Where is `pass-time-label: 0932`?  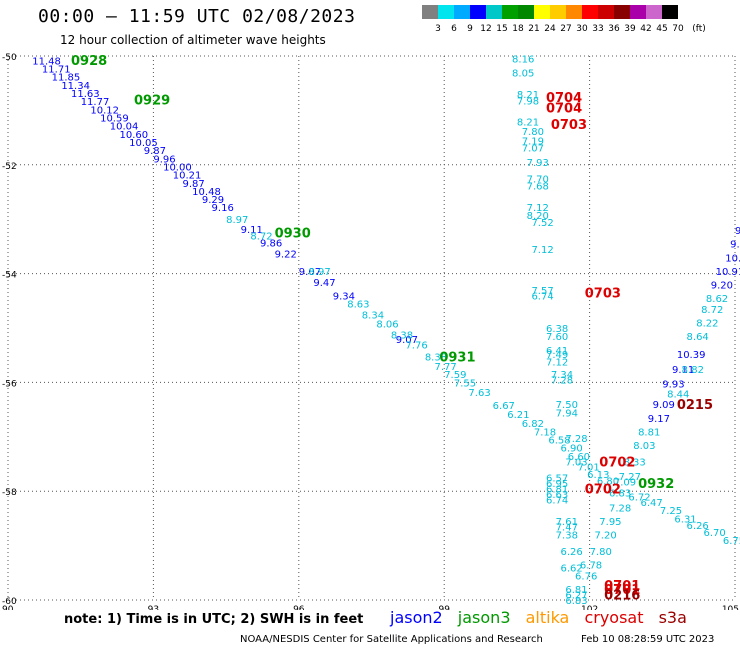
pass-time-label: 0932 is located at coordinates (656, 484).